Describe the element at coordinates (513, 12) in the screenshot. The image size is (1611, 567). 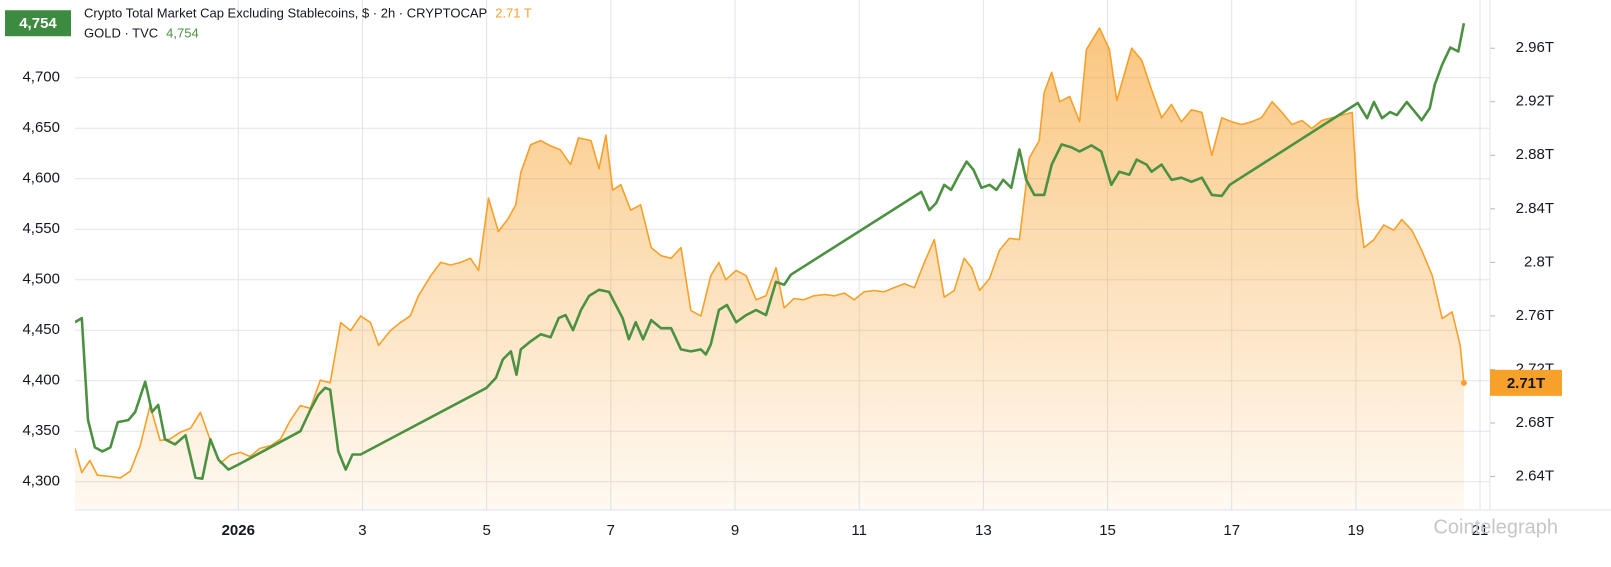
I see `legend-value: 2.71 T` at that location.